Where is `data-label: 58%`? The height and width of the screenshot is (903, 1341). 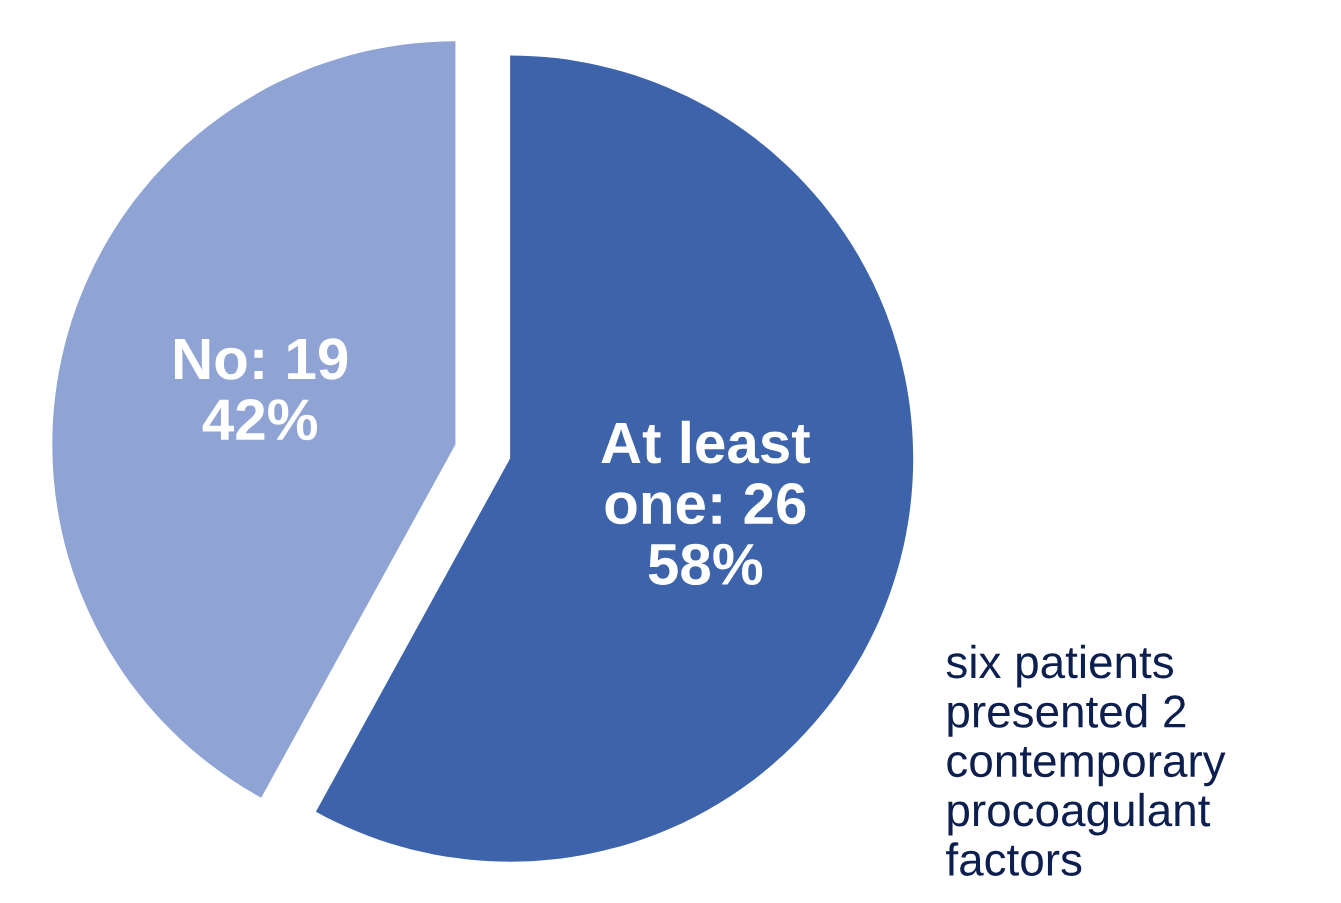 data-label: 58% is located at coordinates (705, 564).